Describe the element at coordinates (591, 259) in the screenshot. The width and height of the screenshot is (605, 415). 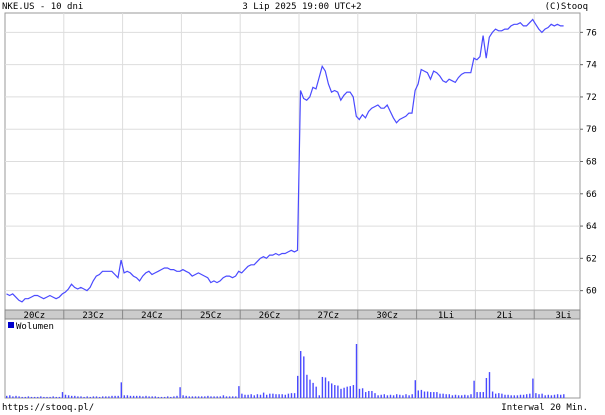
I see `y-tick-label: 62` at that location.